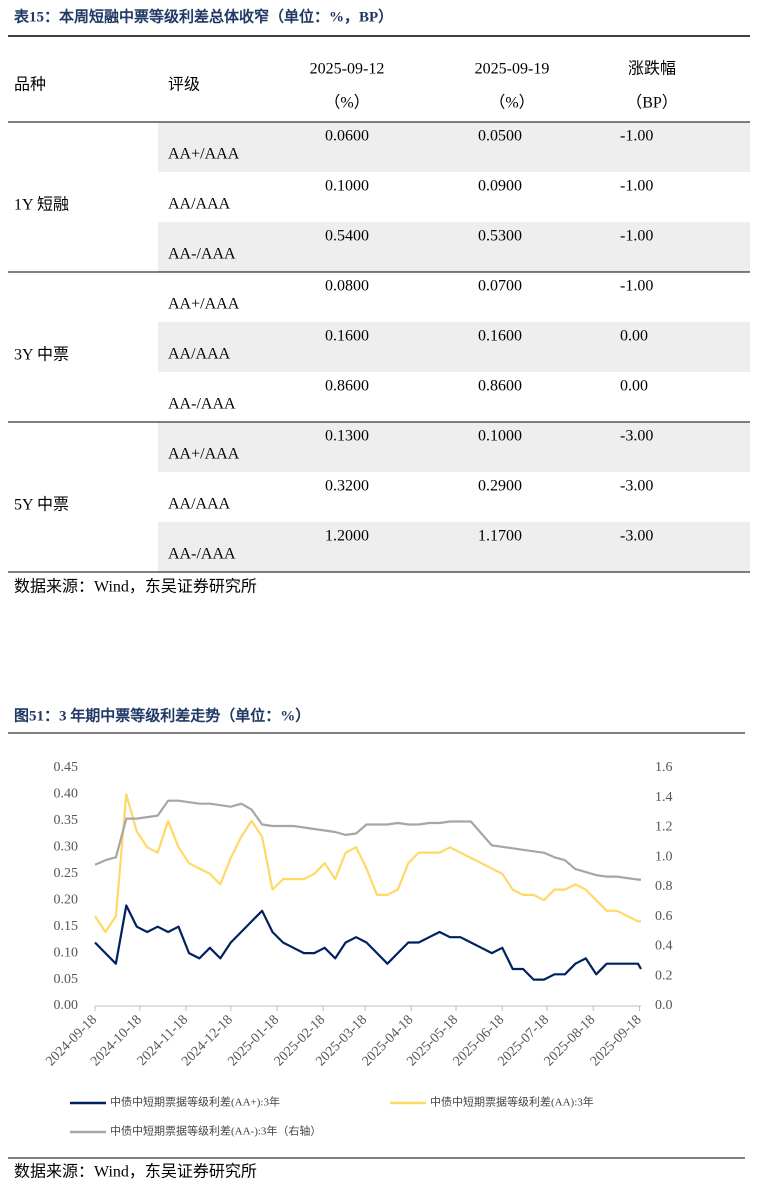  What do you see at coordinates (664, 886) in the screenshot?
I see `y2-tick-label: 0.8` at bounding box center [664, 886].